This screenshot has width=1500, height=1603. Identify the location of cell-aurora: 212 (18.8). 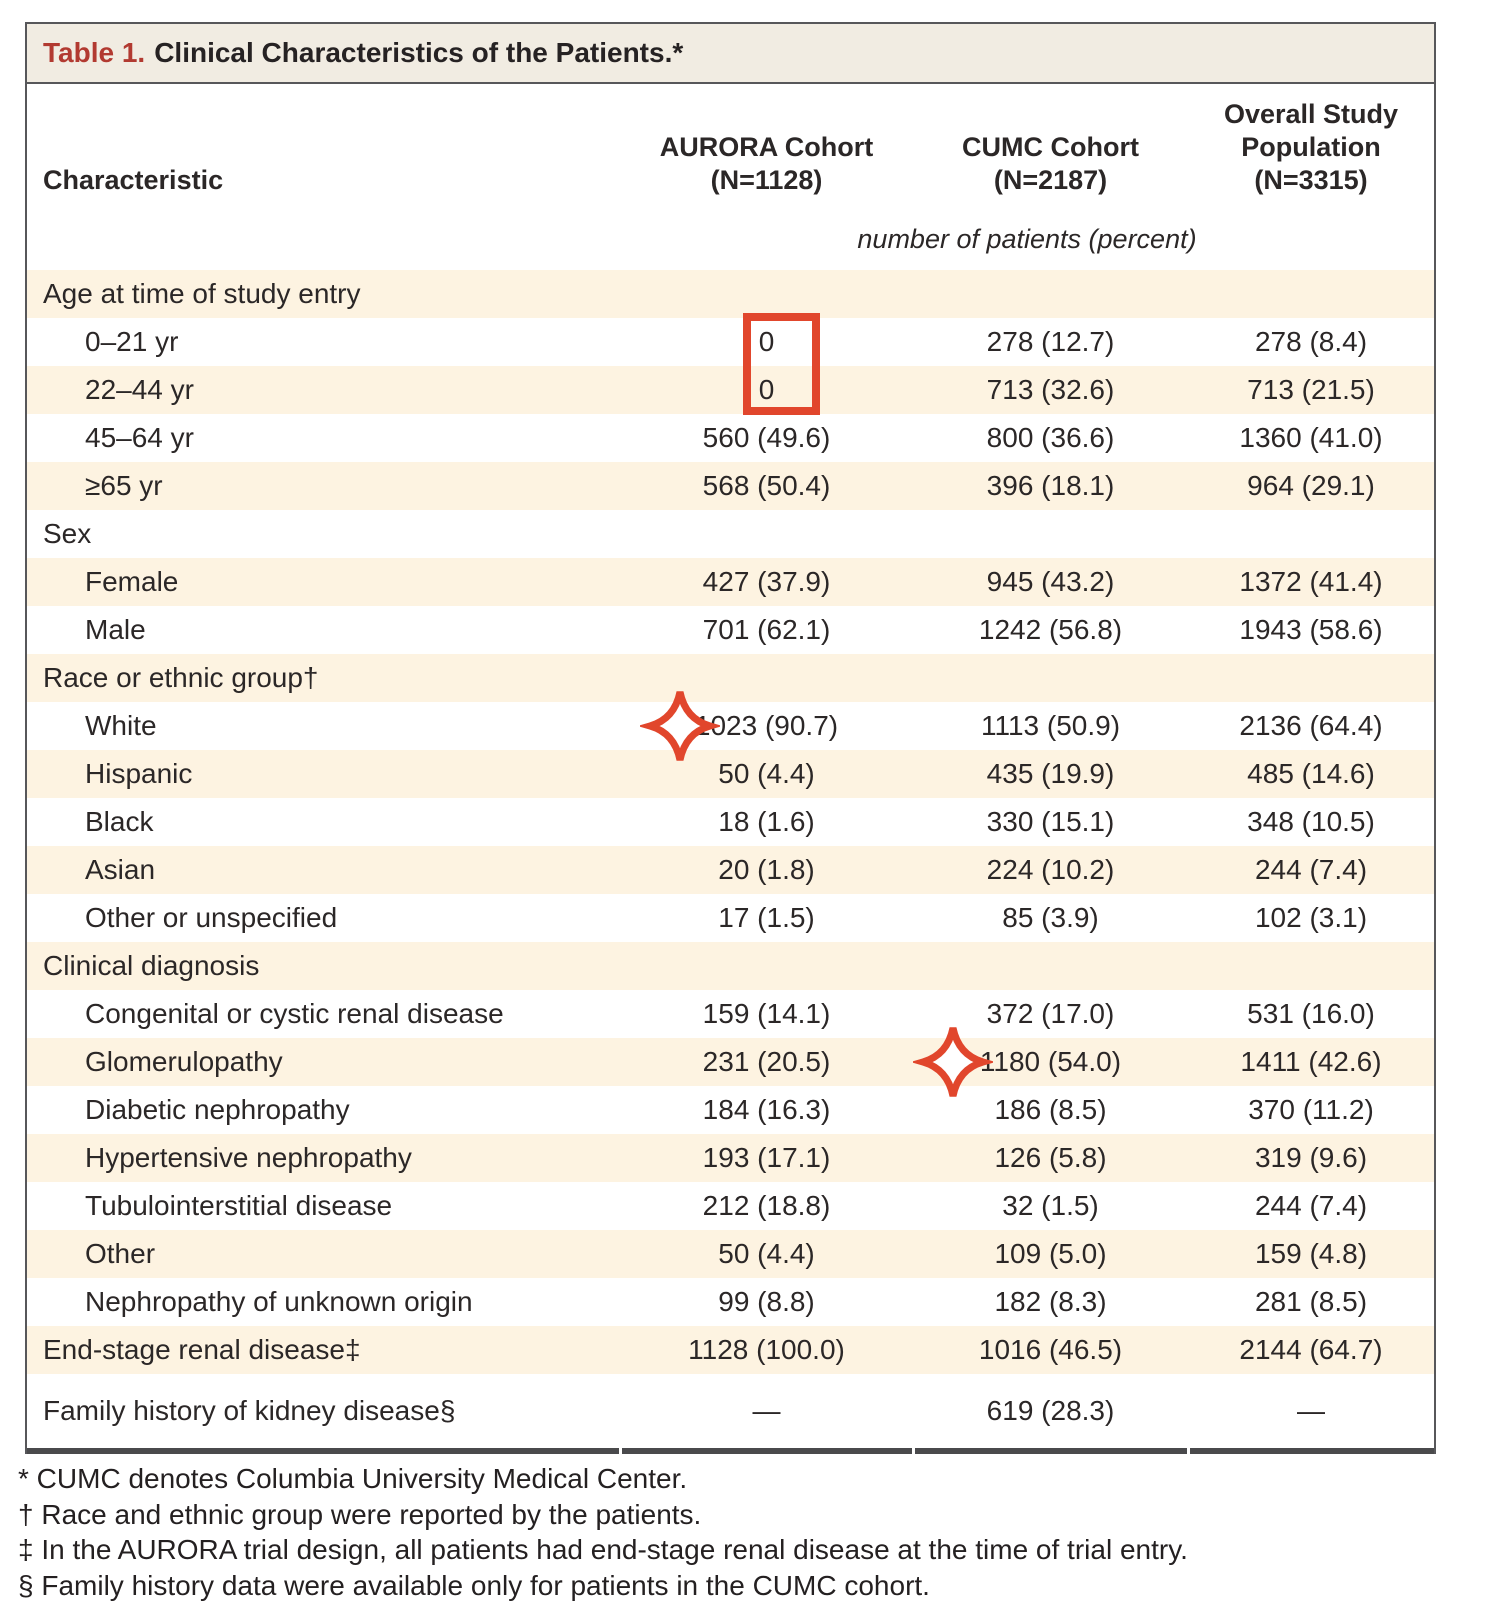
(766, 1206).